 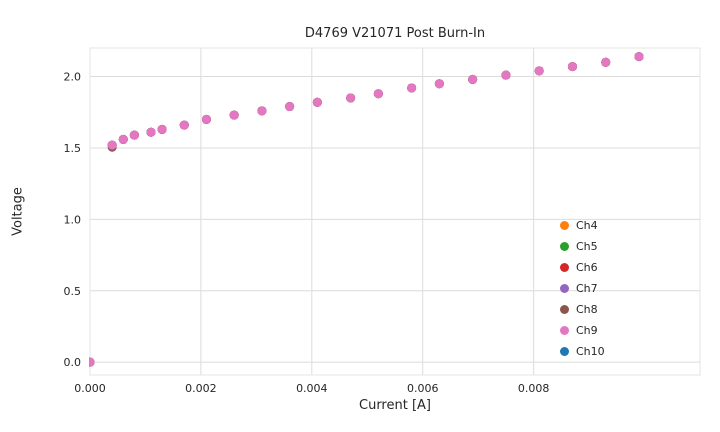 What do you see at coordinates (587, 330) in the screenshot?
I see `legend-label: Ch9` at bounding box center [587, 330].